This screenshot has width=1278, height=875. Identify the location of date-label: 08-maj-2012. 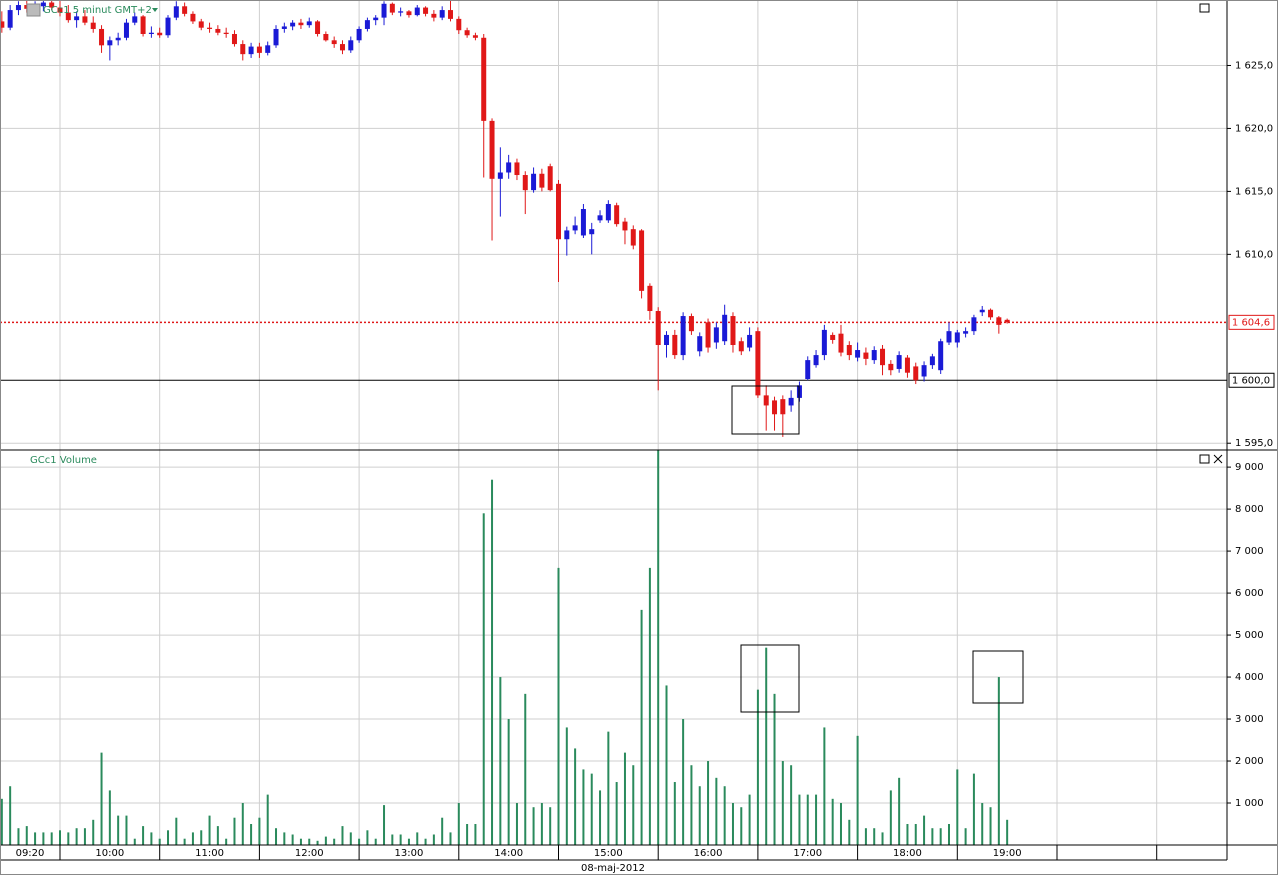
(613, 868).